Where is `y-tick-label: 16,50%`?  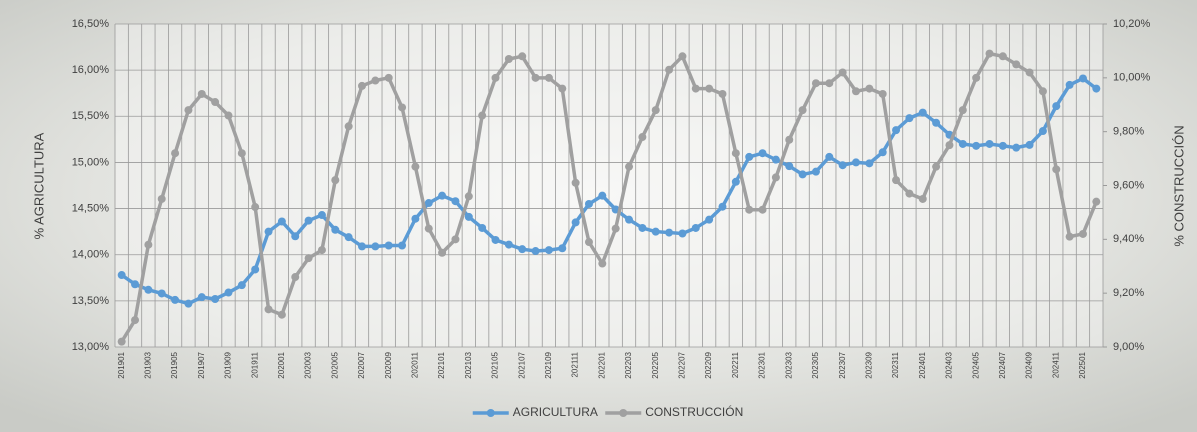
y-tick-label: 16,50% is located at coordinates (91, 24).